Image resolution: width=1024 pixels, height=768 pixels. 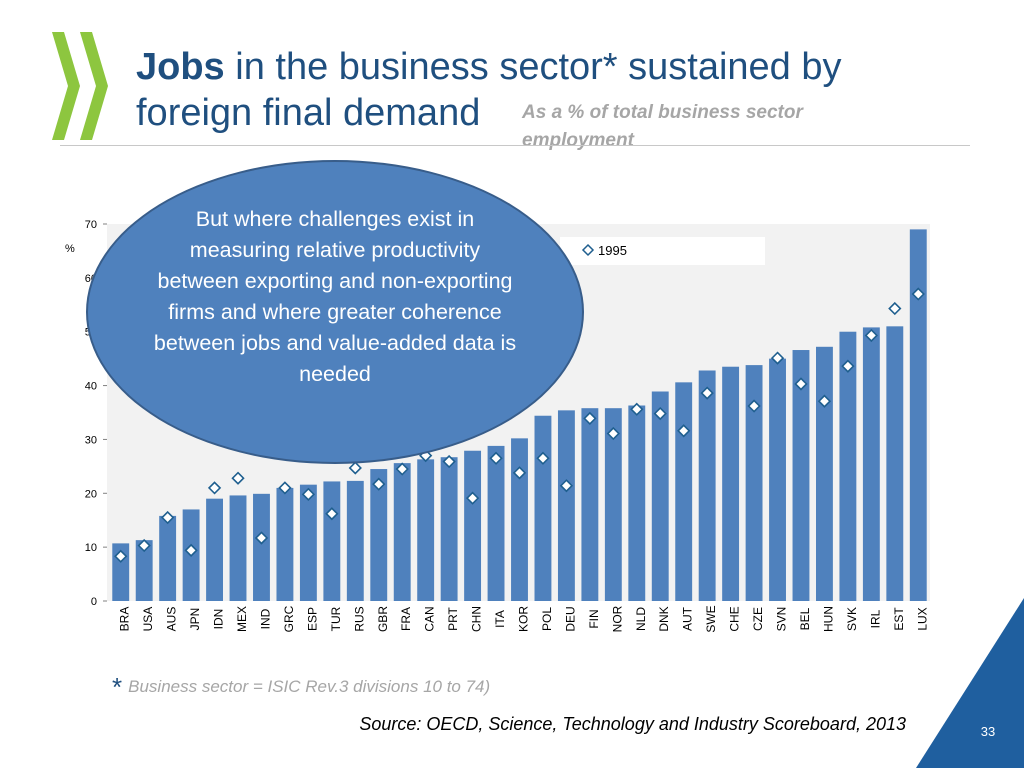 What do you see at coordinates (238, 548) in the screenshot?
I see `bar-mex` at bounding box center [238, 548].